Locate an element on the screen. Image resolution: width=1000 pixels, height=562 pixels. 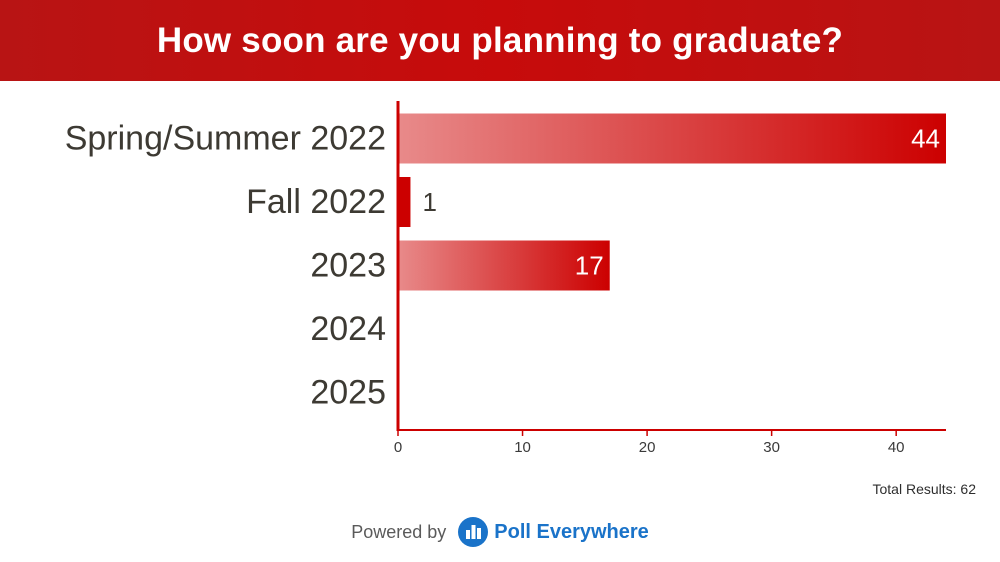
total-results: Total Results: 62 is located at coordinates (924, 489).